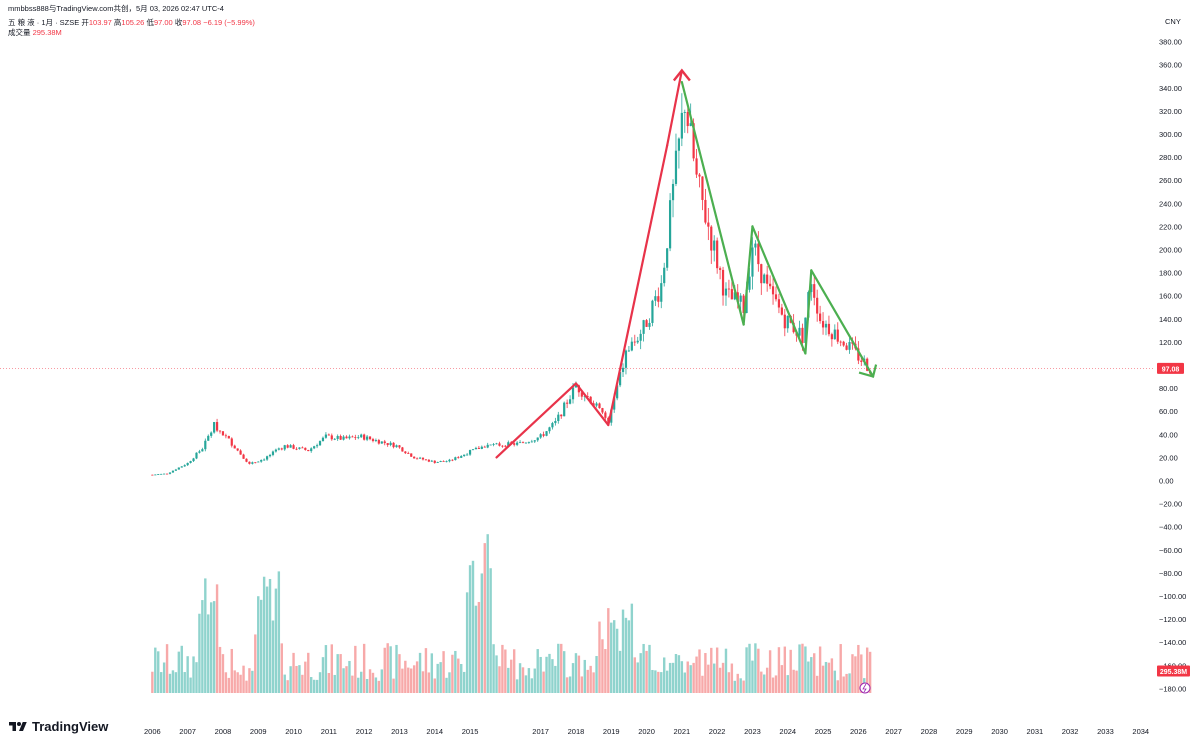 The width and height of the screenshot is (1199, 743). What do you see at coordinates (434, 731) in the screenshot?
I see `time-tick-label: 2014` at bounding box center [434, 731].